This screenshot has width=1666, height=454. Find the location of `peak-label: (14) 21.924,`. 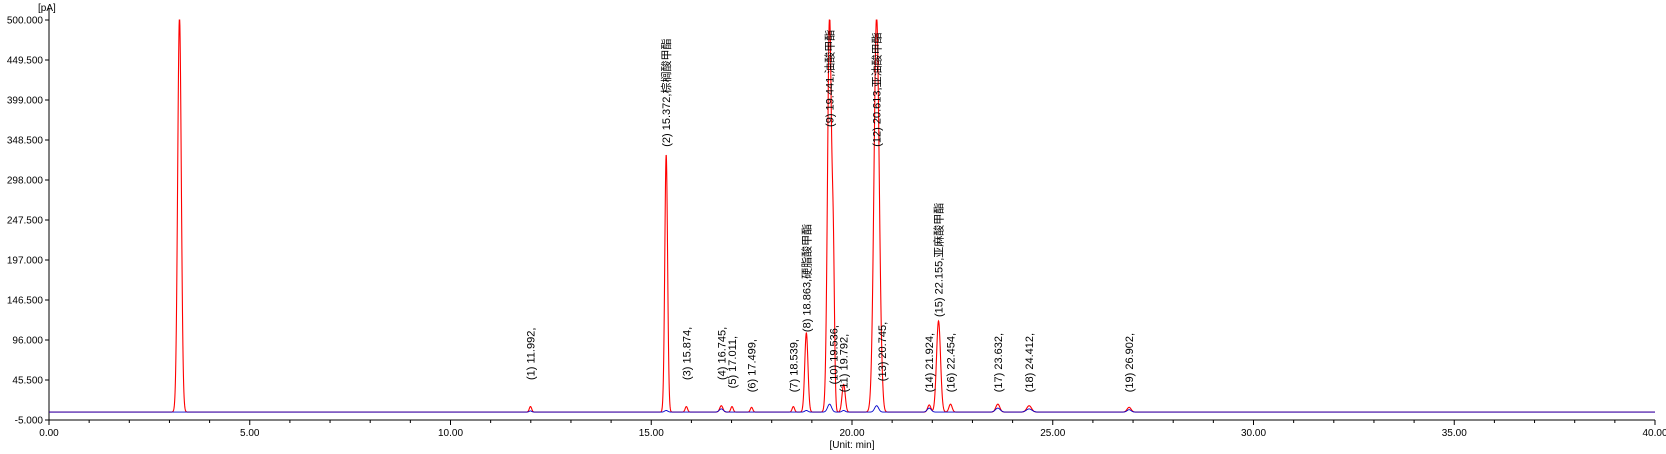

peak-label: (14) 21.924, is located at coordinates (930, 362).